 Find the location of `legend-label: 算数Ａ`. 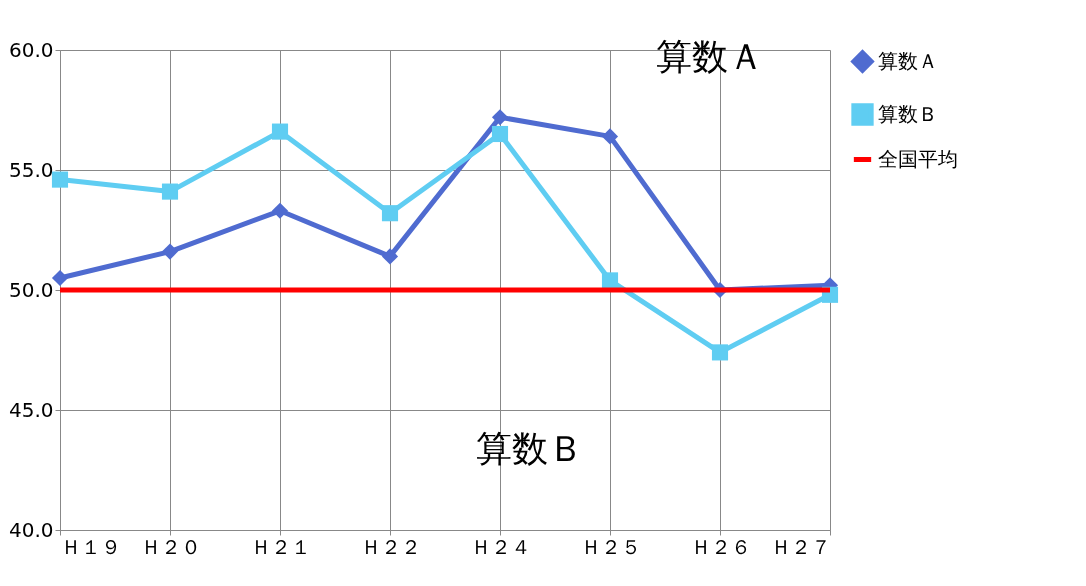

legend-label: 算数Ａ is located at coordinates (908, 60).